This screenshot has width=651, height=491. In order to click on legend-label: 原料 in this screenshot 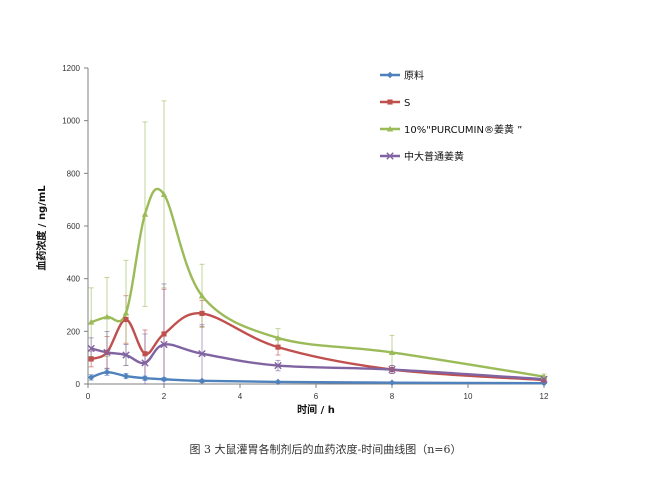, I will do `click(414, 75)`.